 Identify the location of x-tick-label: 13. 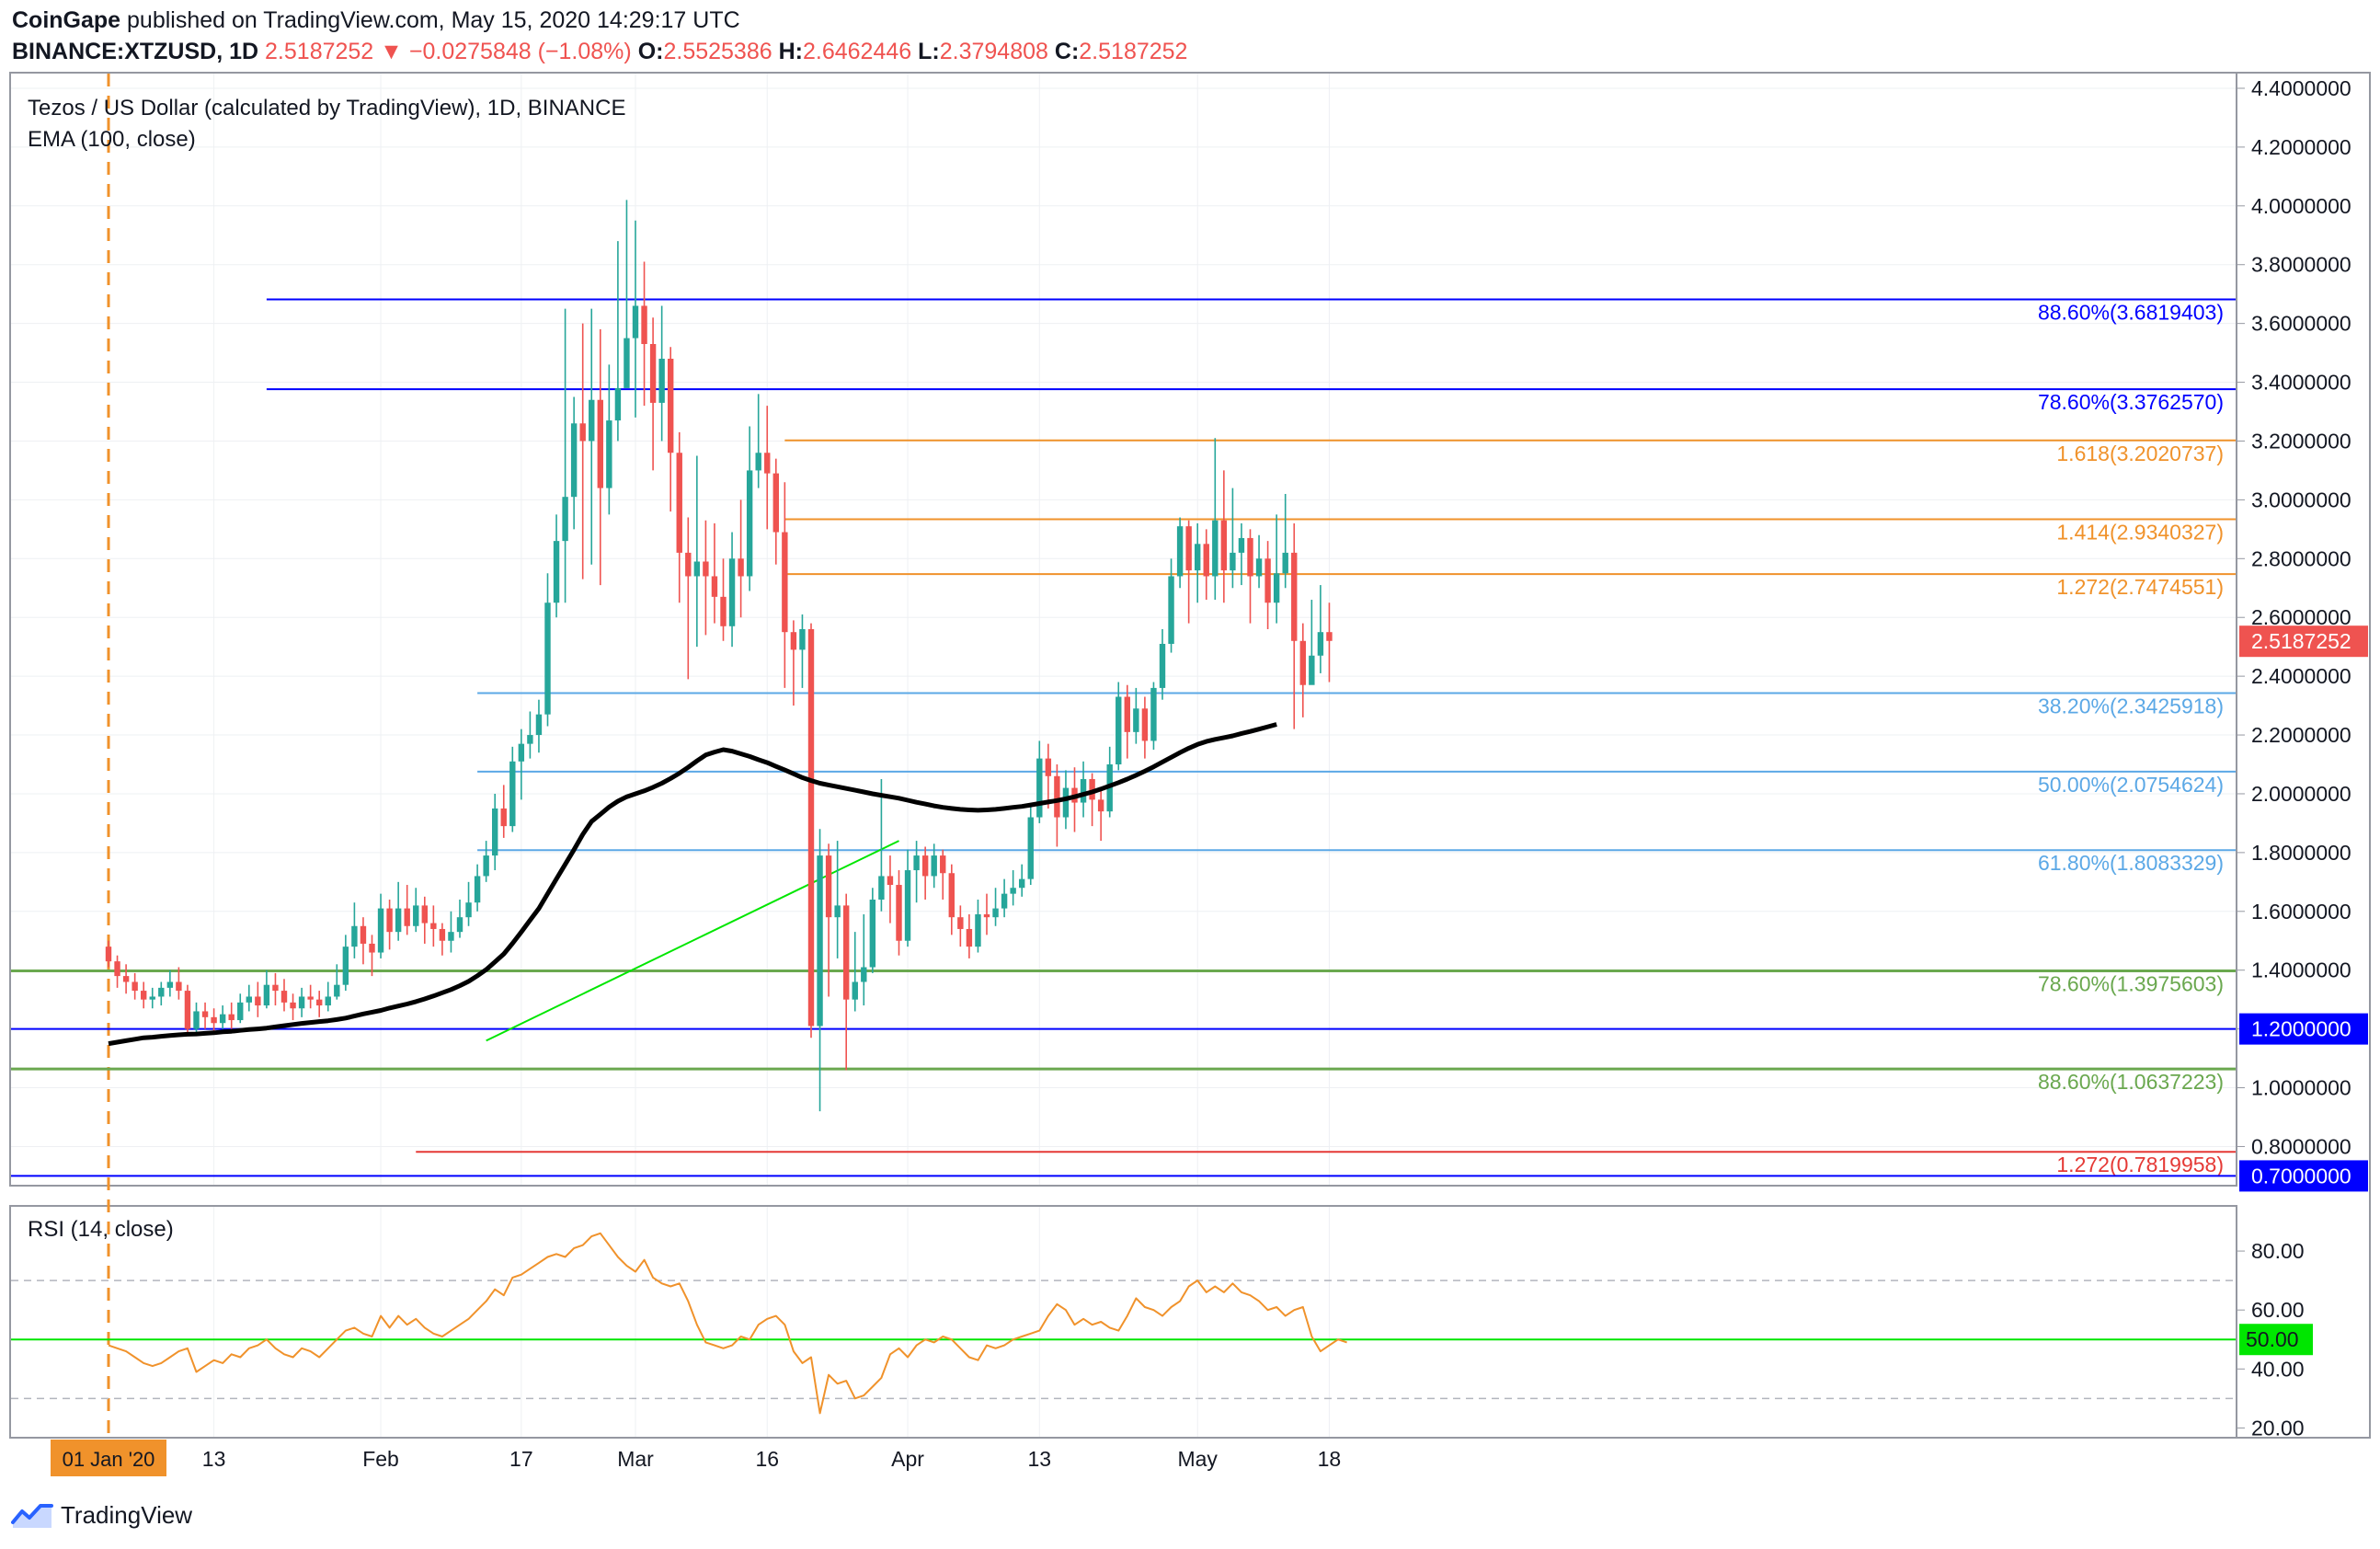
(214, 1459).